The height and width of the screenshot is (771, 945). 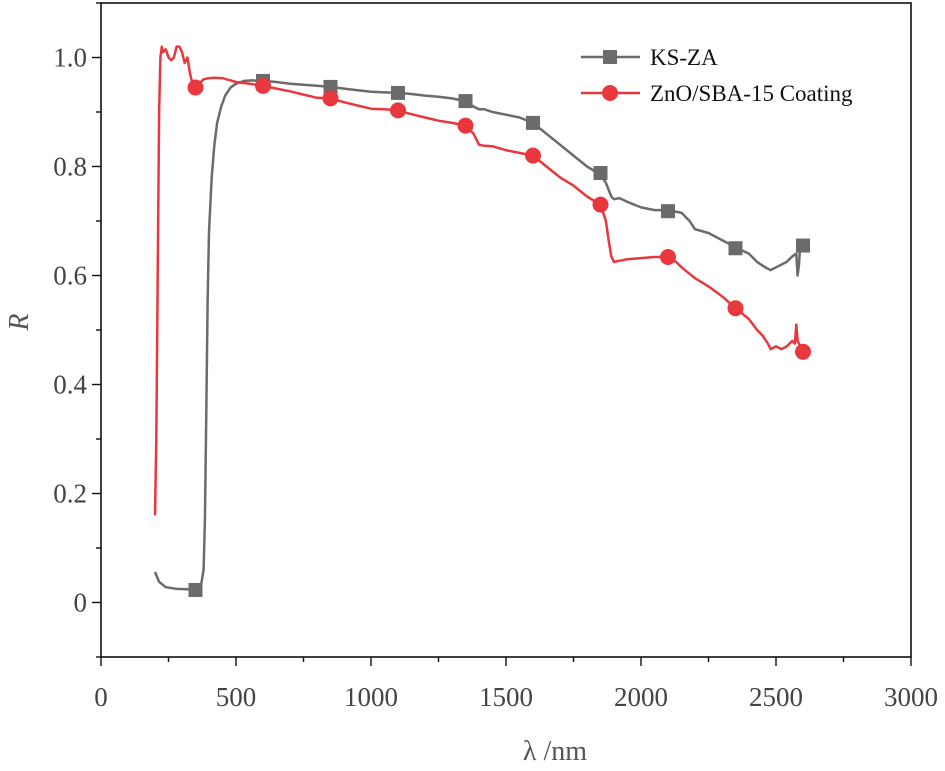 What do you see at coordinates (641, 697) in the screenshot?
I see `x-tick-label: 2000` at bounding box center [641, 697].